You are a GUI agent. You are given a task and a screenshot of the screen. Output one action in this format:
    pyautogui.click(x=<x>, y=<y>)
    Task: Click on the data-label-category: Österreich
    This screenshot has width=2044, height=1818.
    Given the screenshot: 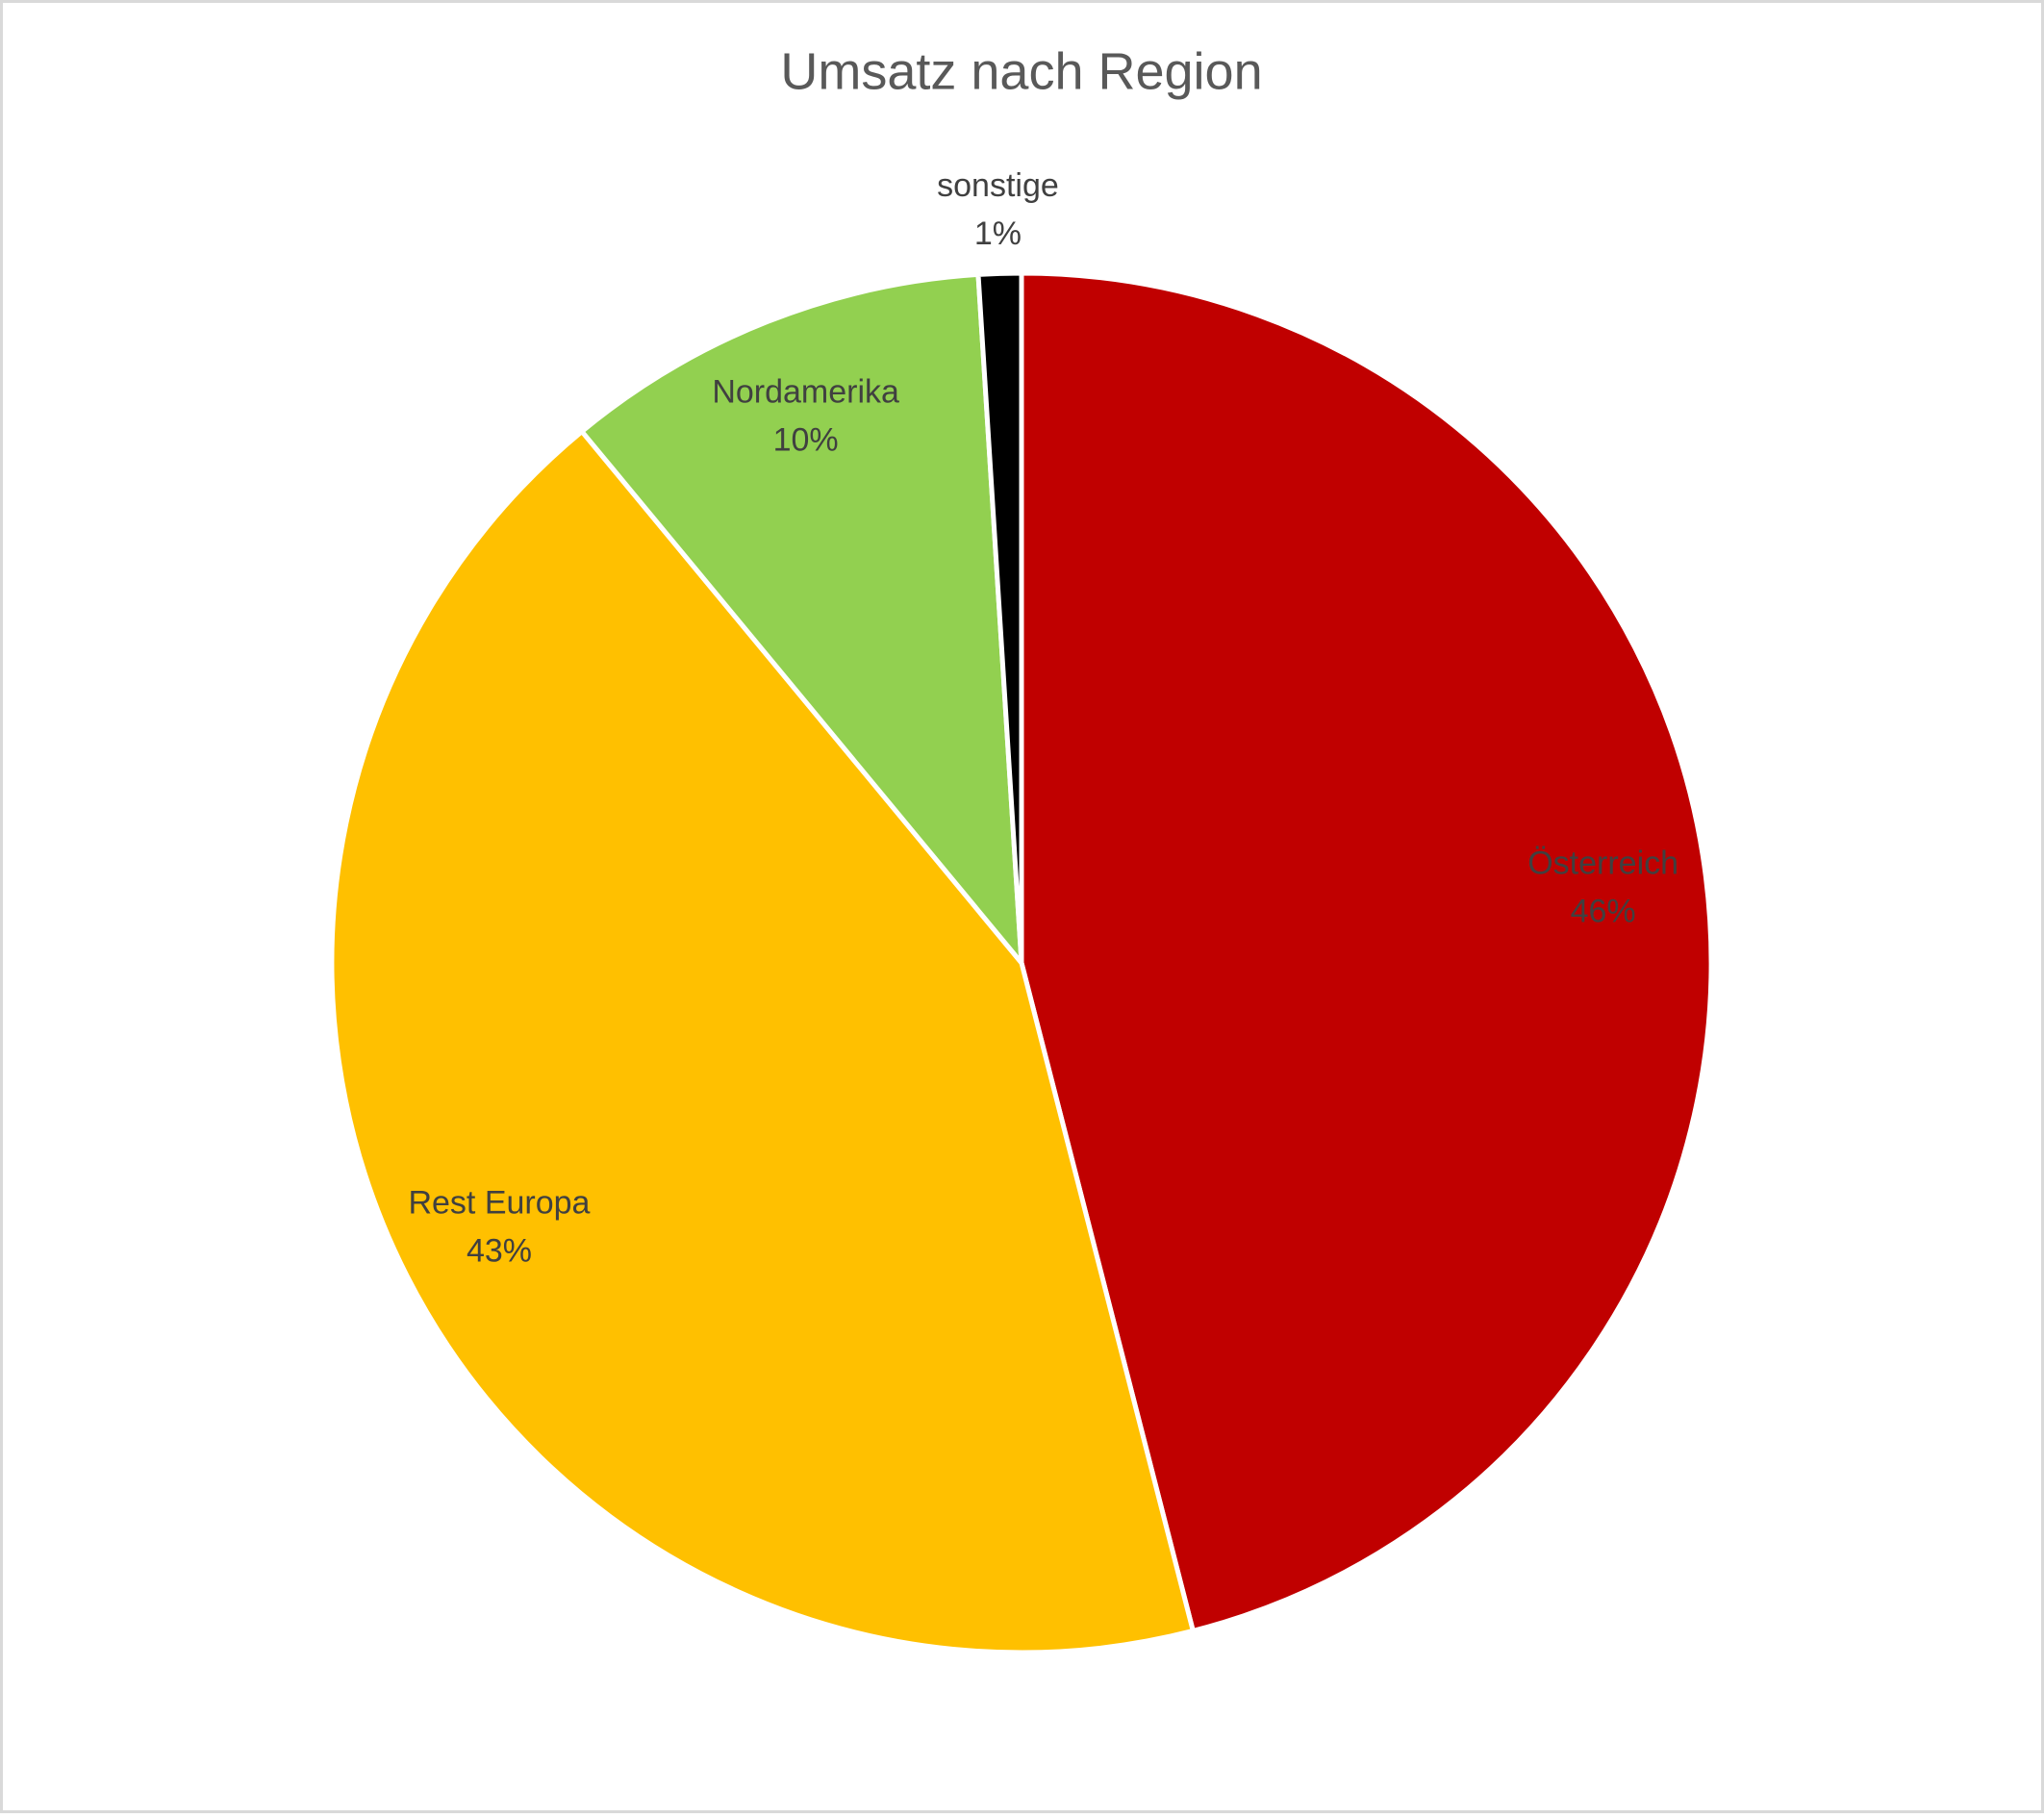 What is the action you would take?
    pyautogui.click(x=1602, y=864)
    